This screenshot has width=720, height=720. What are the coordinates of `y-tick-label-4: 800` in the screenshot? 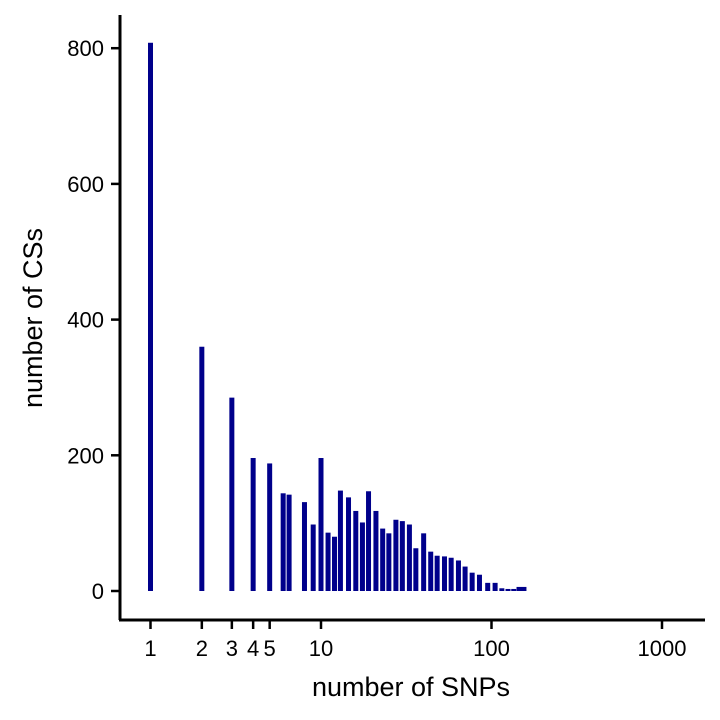 It's located at (85, 48).